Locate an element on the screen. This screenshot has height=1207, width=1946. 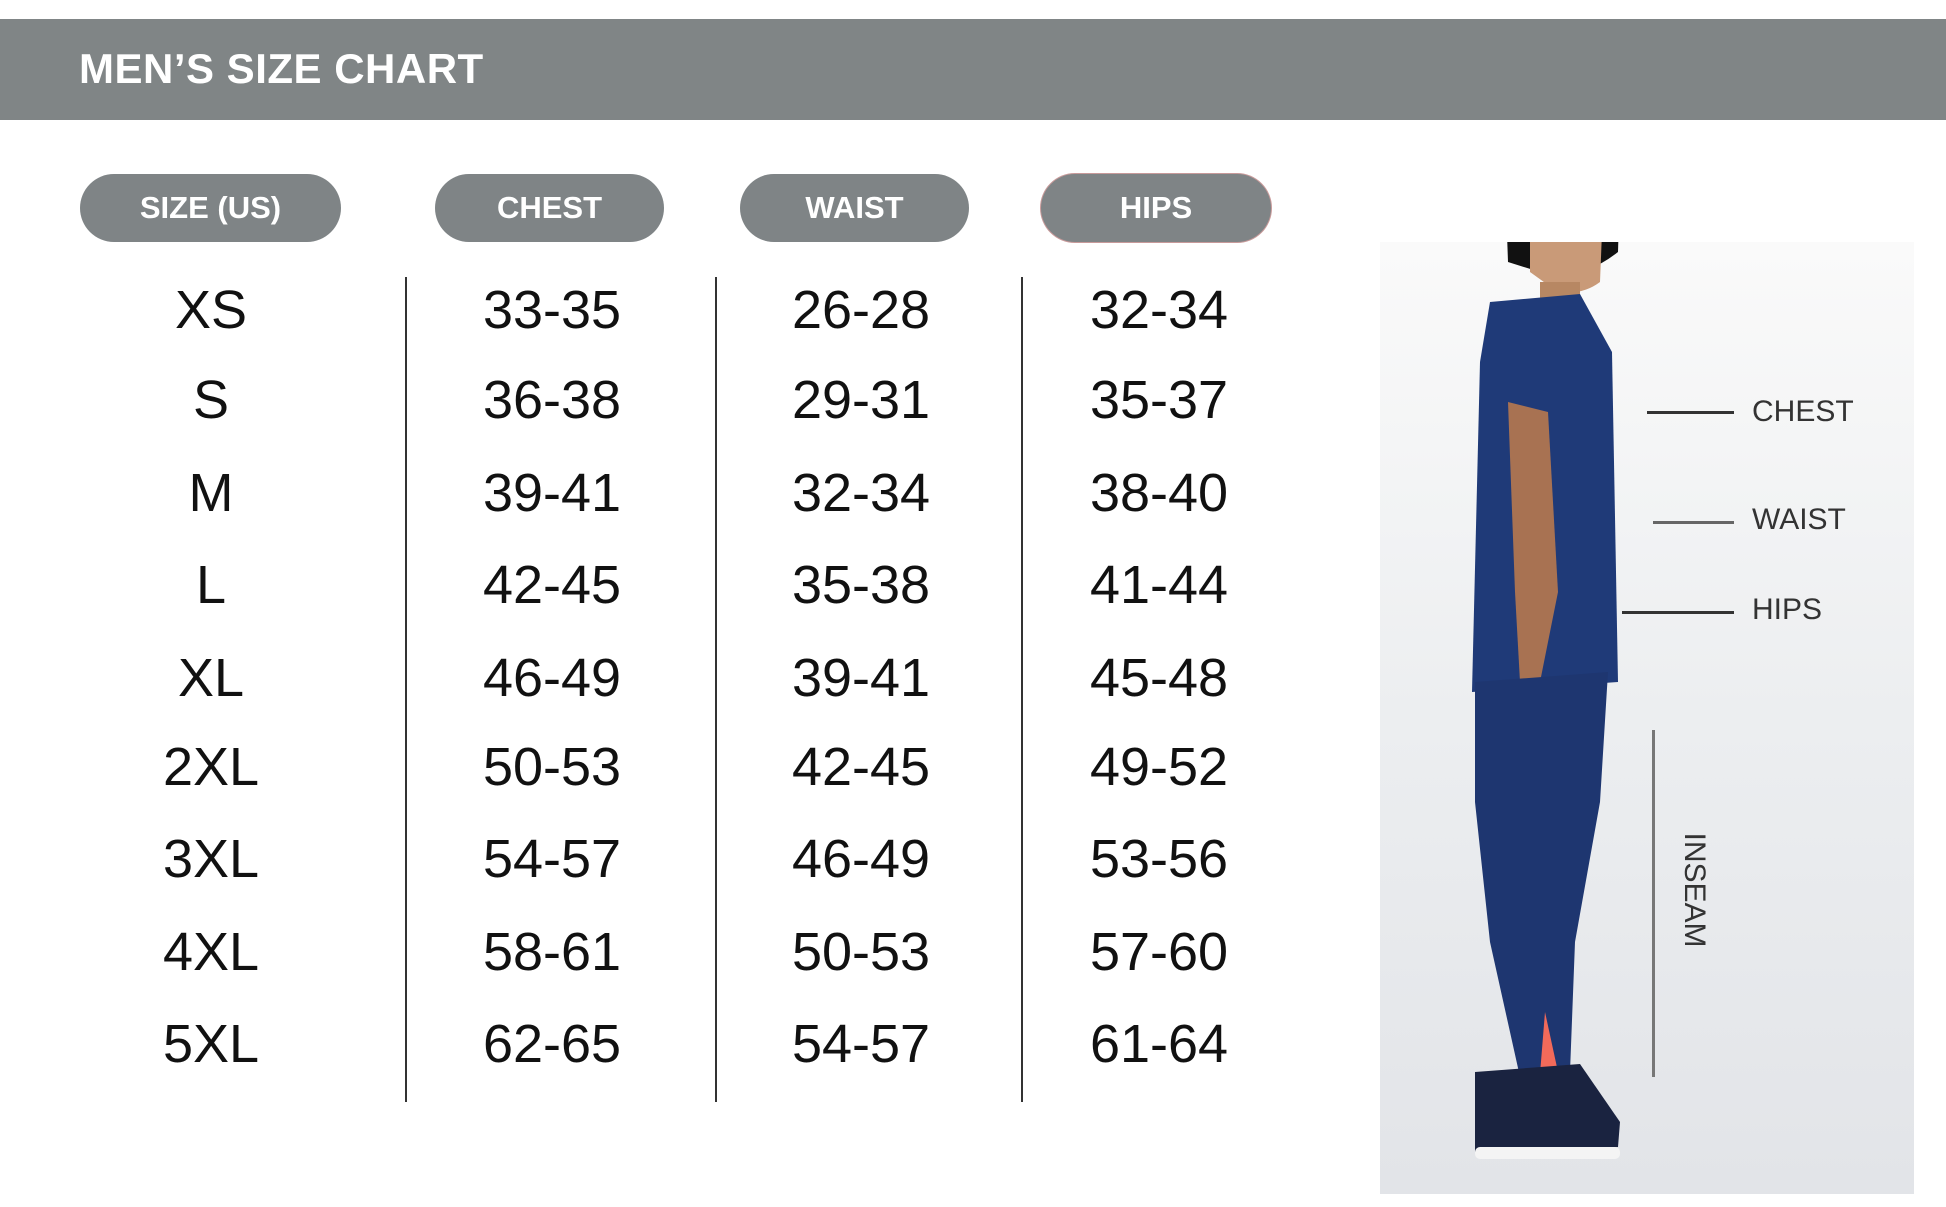
cell-size: 3XL is located at coordinates (211, 859).